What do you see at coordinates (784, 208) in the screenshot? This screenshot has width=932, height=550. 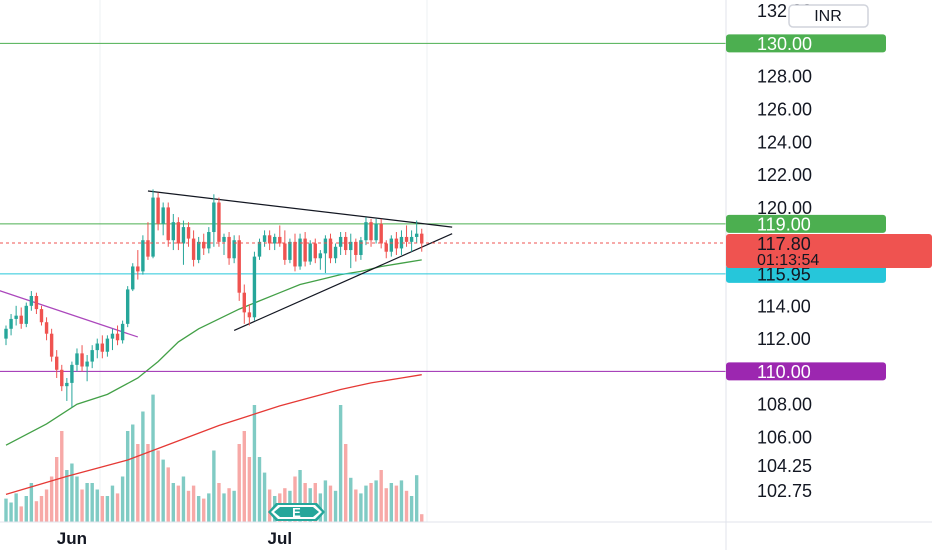 I see `price-tick-label: 120.00` at bounding box center [784, 208].